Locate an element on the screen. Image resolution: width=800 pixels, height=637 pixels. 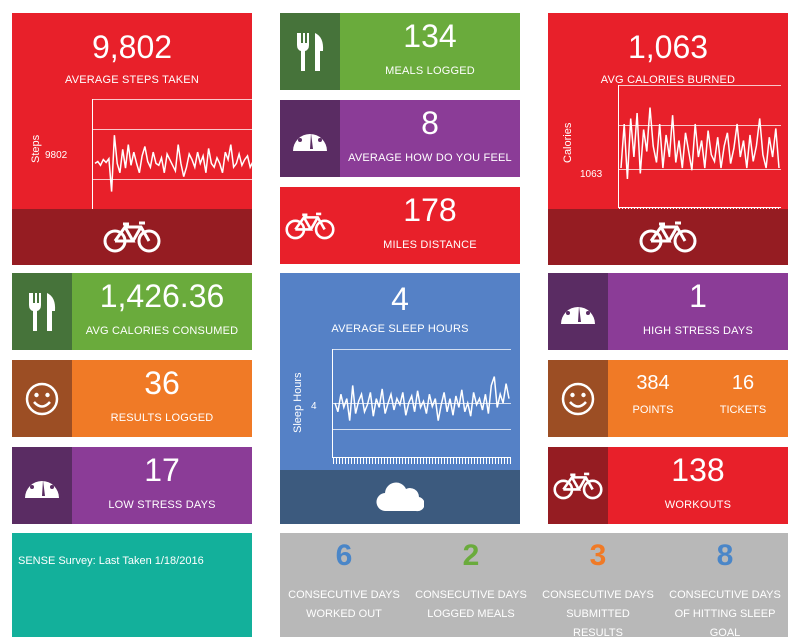
workouts-label: WORKOUTS is located at coordinates (698, 505).